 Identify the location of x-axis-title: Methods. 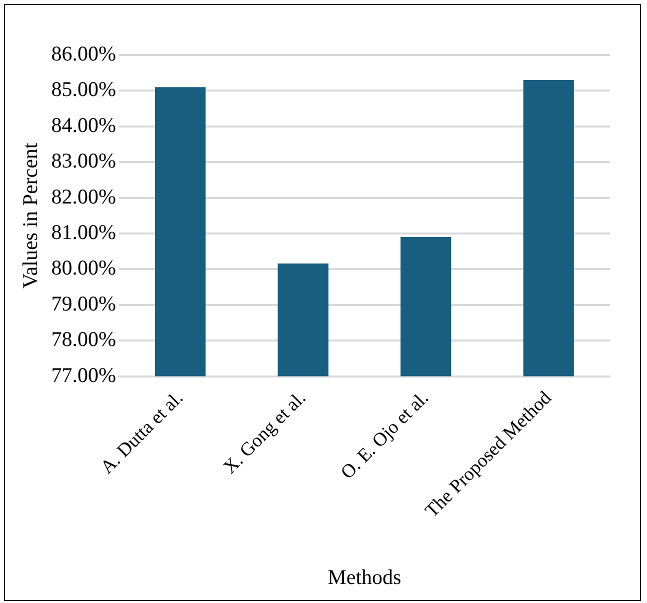
(365, 576).